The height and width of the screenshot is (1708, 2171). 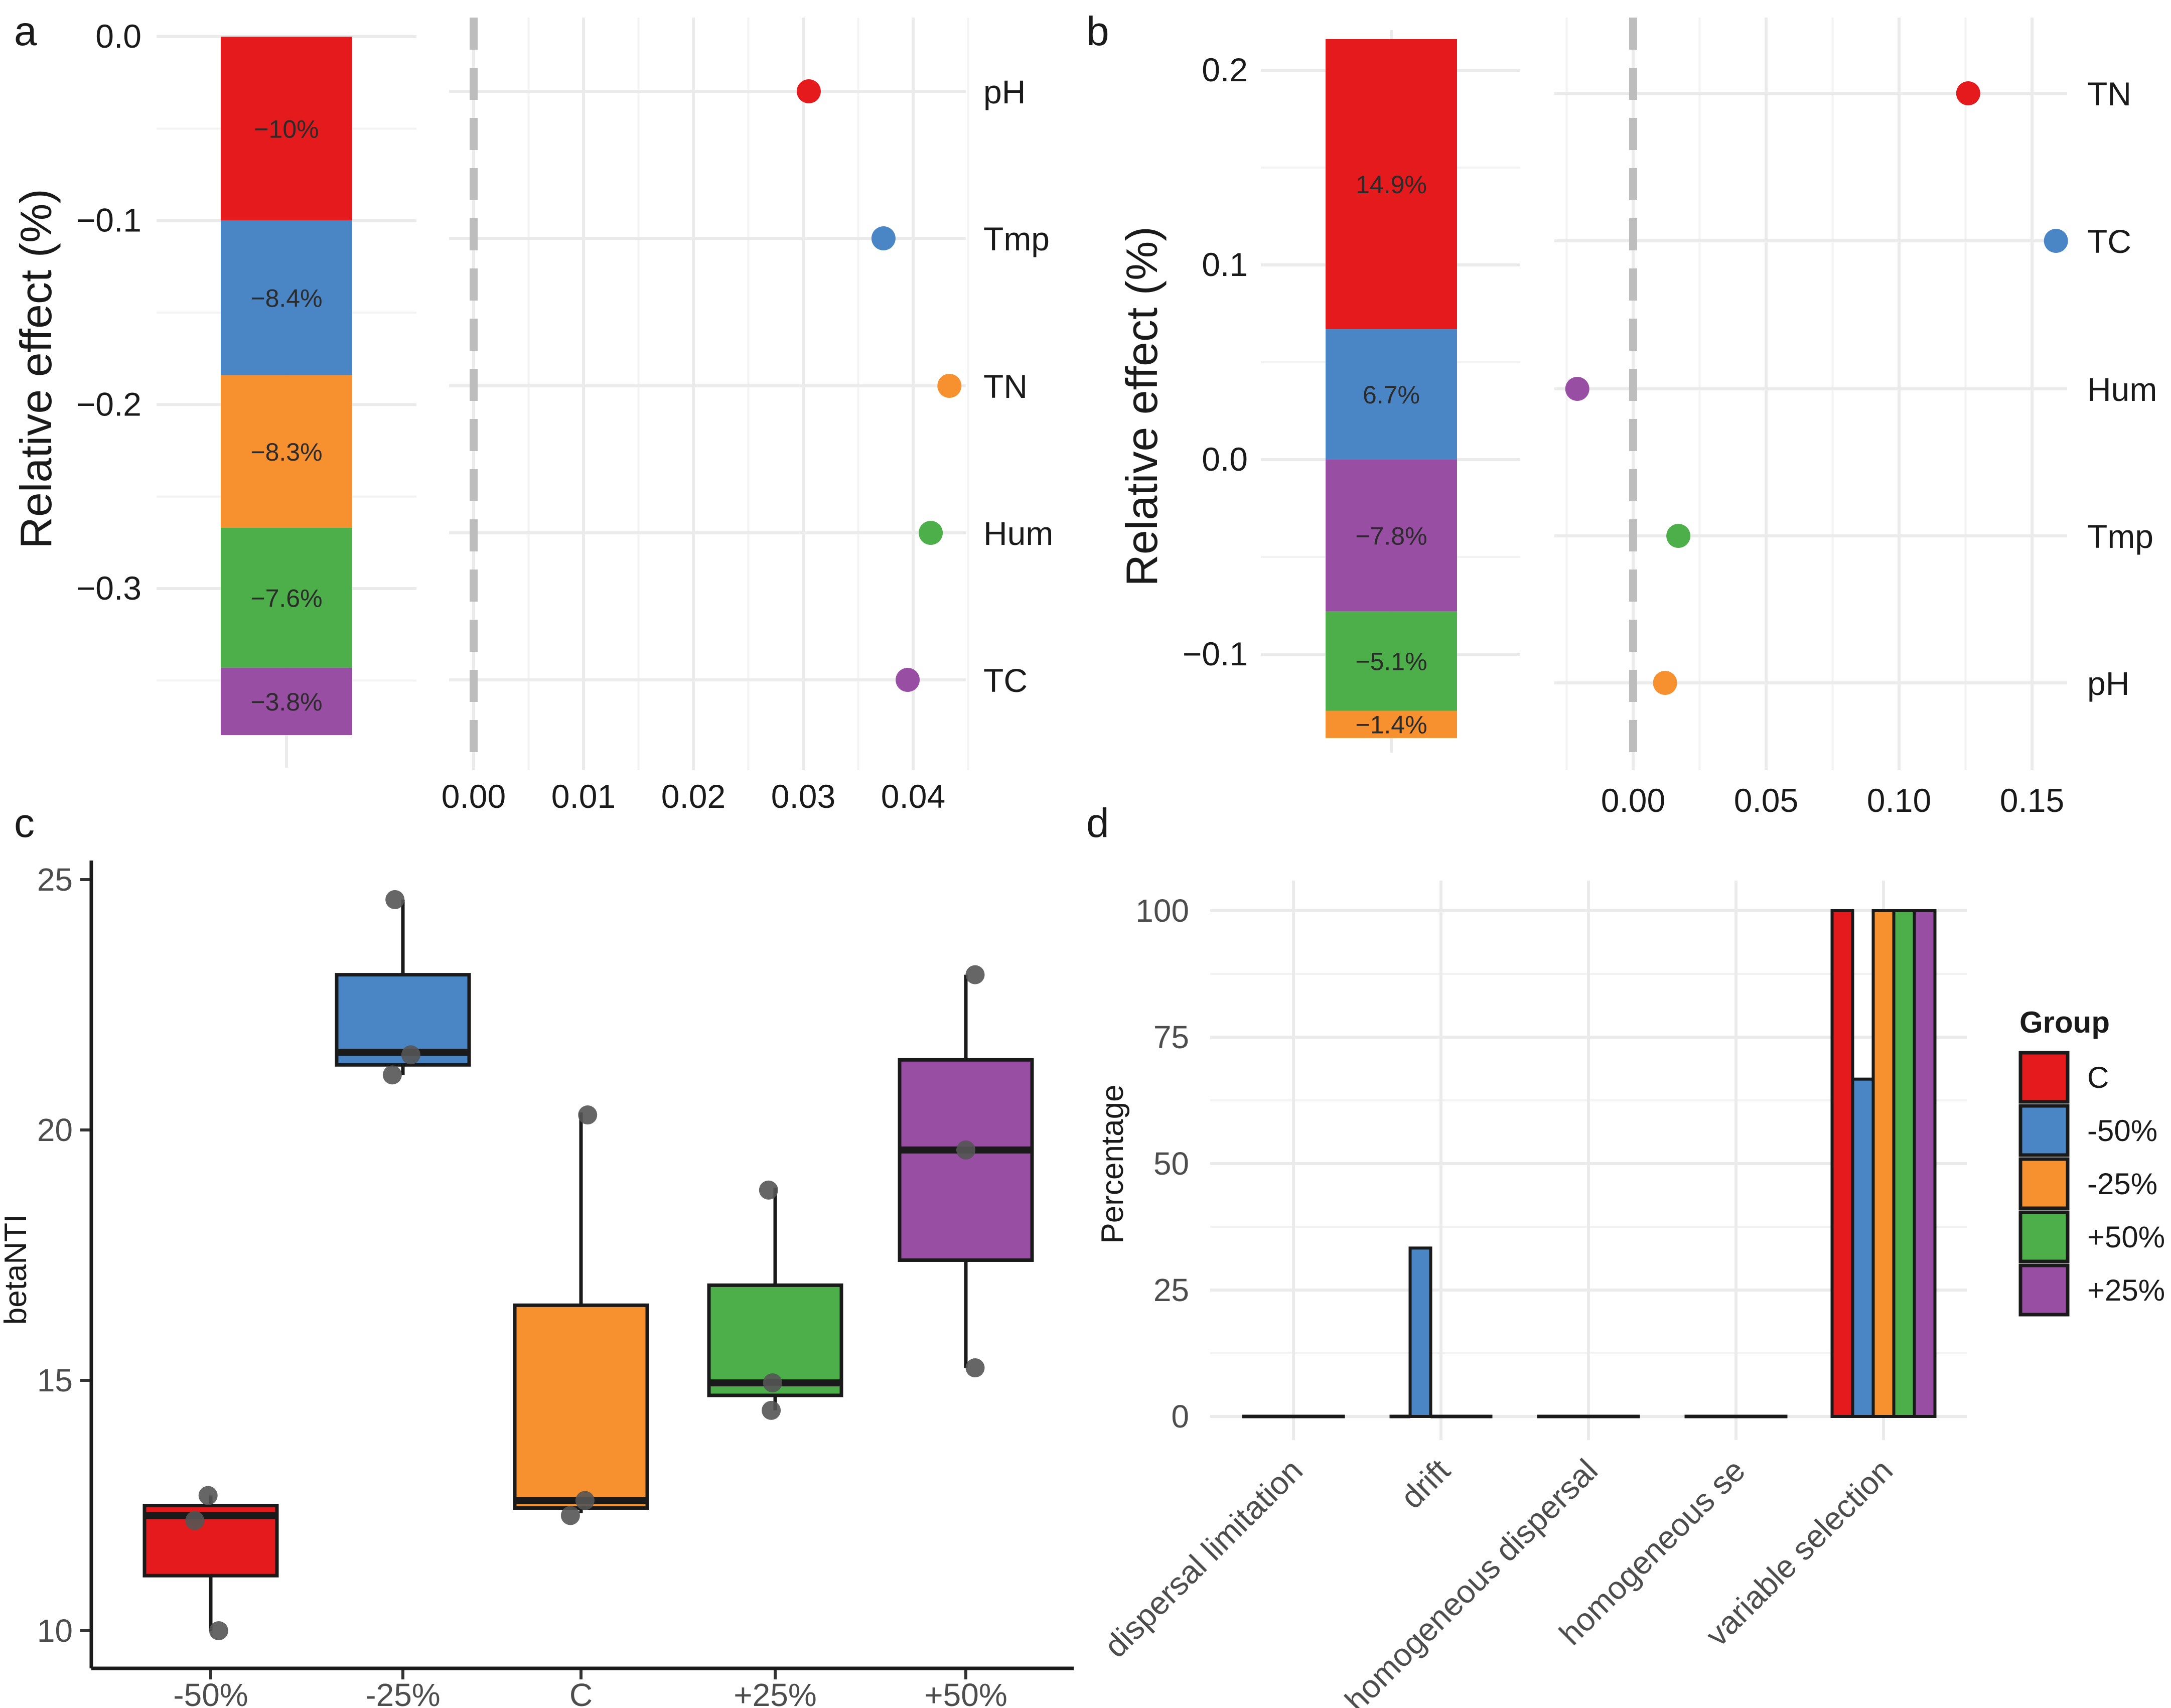 I want to click on b-stack-ytick-label: 0.2, so click(x=1225, y=69).